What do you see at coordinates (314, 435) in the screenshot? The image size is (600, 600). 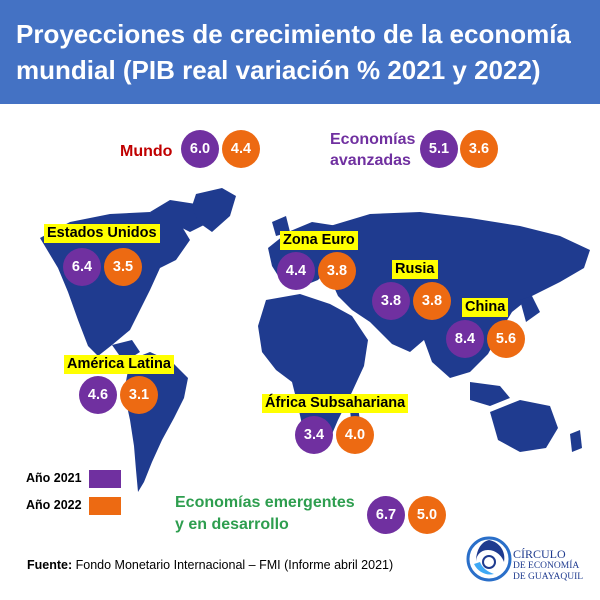 I see `africa-2021-bubble: 3.4` at bounding box center [314, 435].